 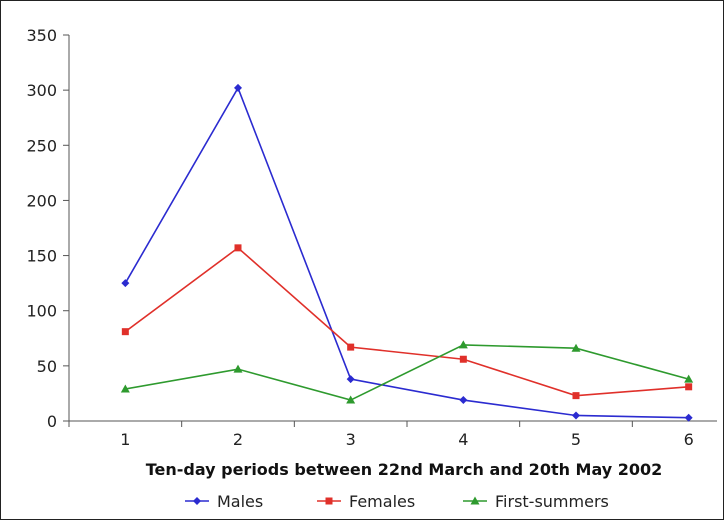 I want to click on series-first-summers, so click(x=407, y=372).